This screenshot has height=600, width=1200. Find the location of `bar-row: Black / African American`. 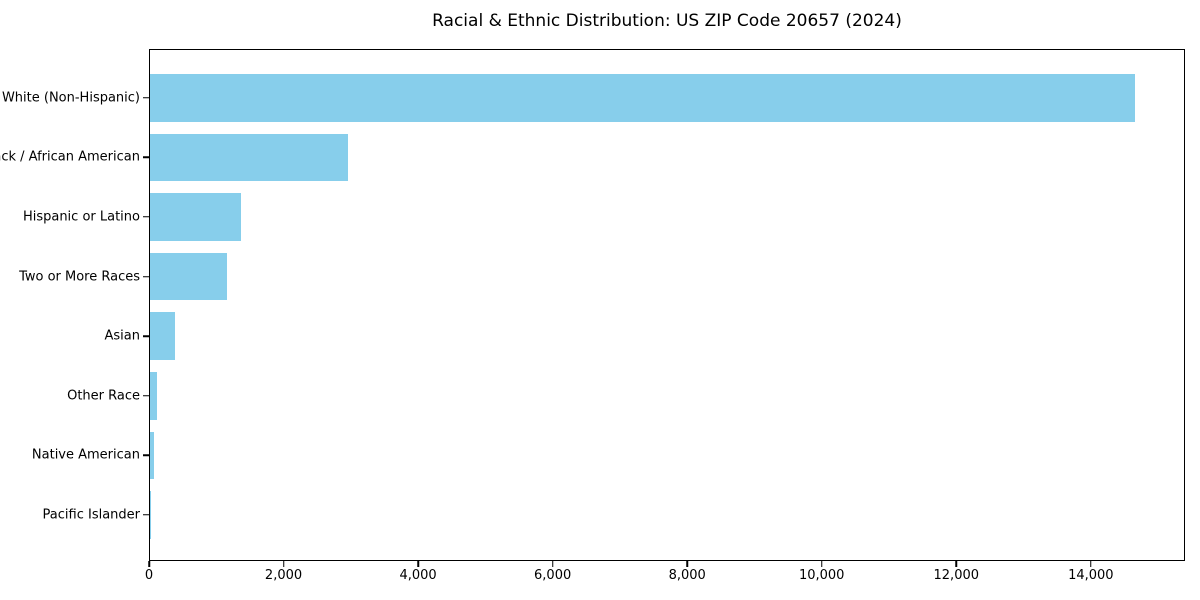

bar-row: Black / African American is located at coordinates (592, 158).